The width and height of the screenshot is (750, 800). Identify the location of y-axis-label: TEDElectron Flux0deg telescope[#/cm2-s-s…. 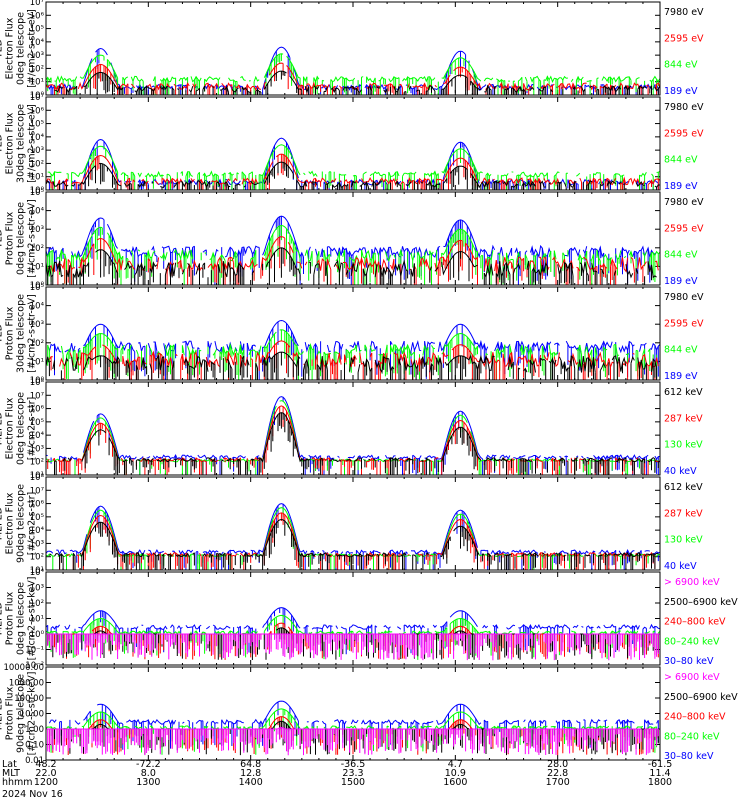
(19, 48).